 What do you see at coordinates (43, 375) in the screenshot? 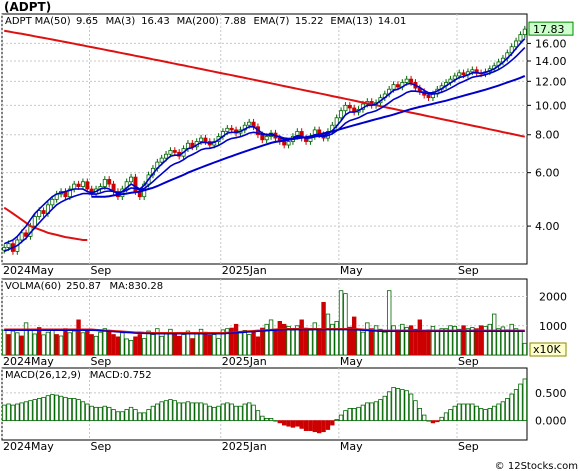
I see `macd-legend-item: MACD(26,12,9)` at bounding box center [43, 375].